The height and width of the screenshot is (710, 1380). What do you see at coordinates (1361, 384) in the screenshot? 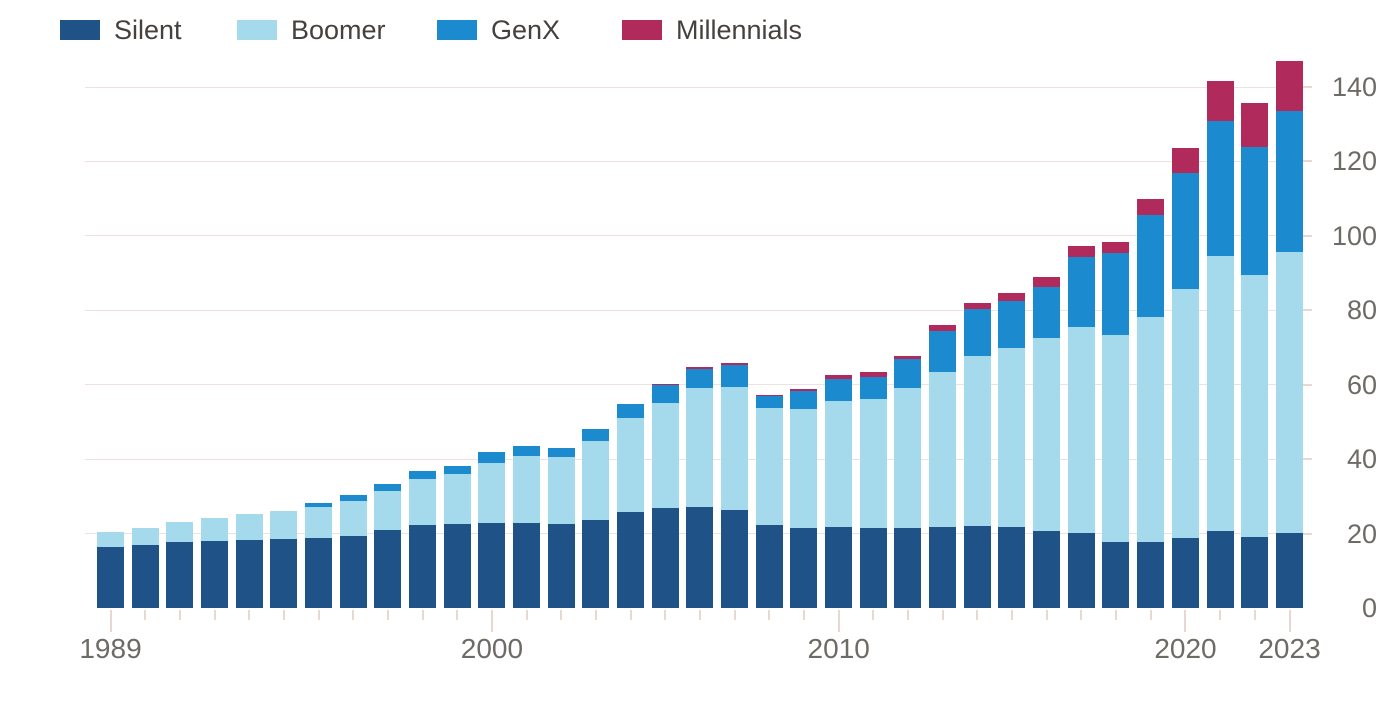
I see `y-axis-label-60: 60` at bounding box center [1361, 384].